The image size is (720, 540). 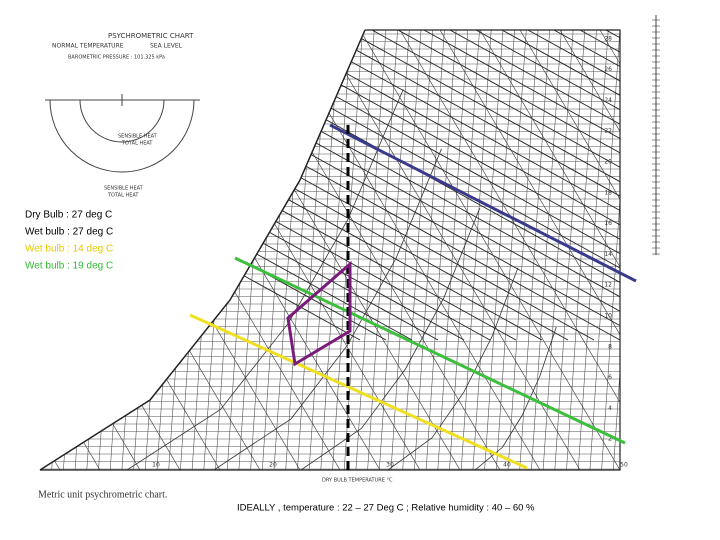 What do you see at coordinates (608, 38) in the screenshot?
I see `y-tick-label: 28` at bounding box center [608, 38].